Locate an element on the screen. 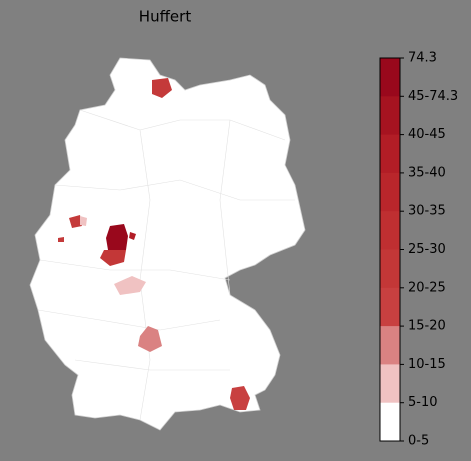  colorbar-tick-label: 10-15 is located at coordinates (427, 364).